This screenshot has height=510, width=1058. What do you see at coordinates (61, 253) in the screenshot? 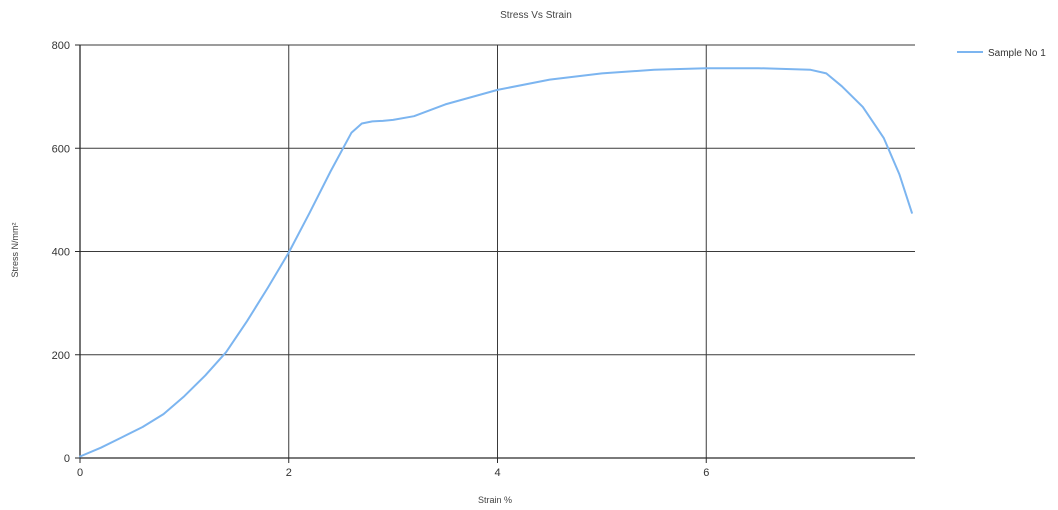
I see `y-tick-label-400: 400` at bounding box center [61, 253].